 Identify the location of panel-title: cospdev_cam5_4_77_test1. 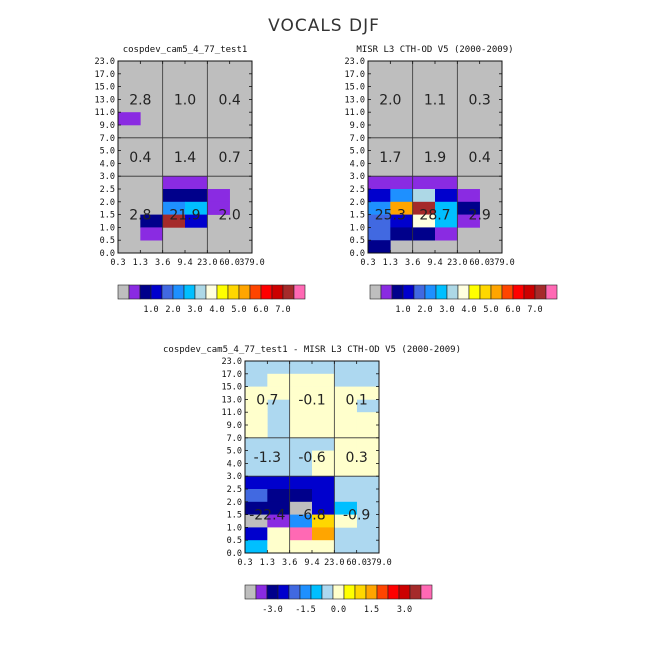
(185, 50).